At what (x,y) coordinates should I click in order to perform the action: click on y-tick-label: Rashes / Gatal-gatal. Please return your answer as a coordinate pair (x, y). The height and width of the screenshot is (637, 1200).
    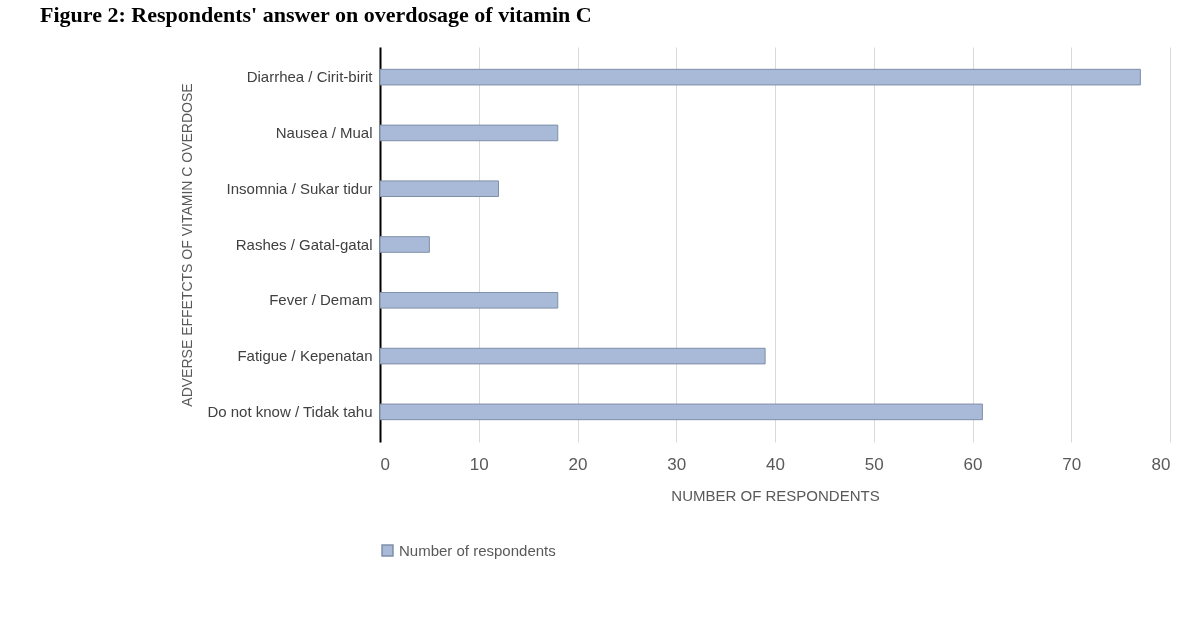
    Looking at the image, I should click on (304, 244).